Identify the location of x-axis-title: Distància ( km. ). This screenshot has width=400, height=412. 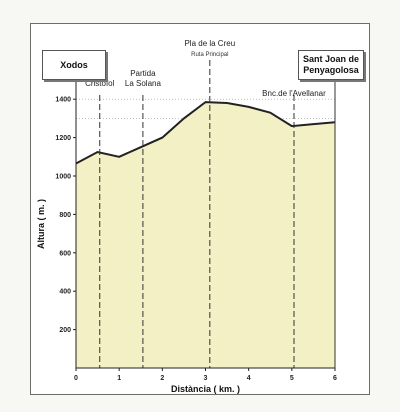
(205, 389).